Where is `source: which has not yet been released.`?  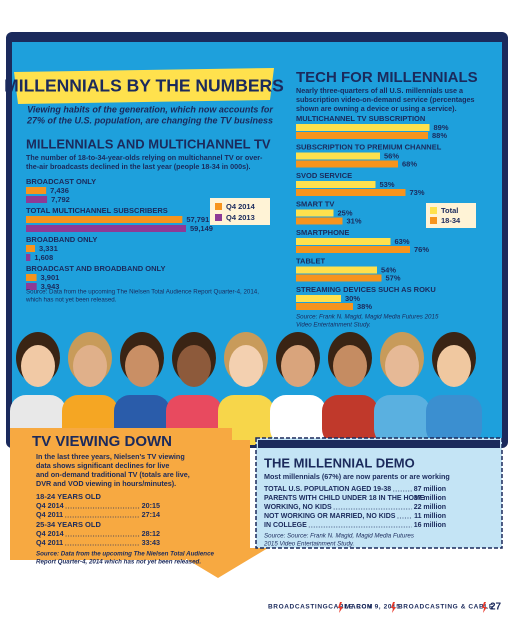 source: which has not yet been released. is located at coordinates (71, 300).